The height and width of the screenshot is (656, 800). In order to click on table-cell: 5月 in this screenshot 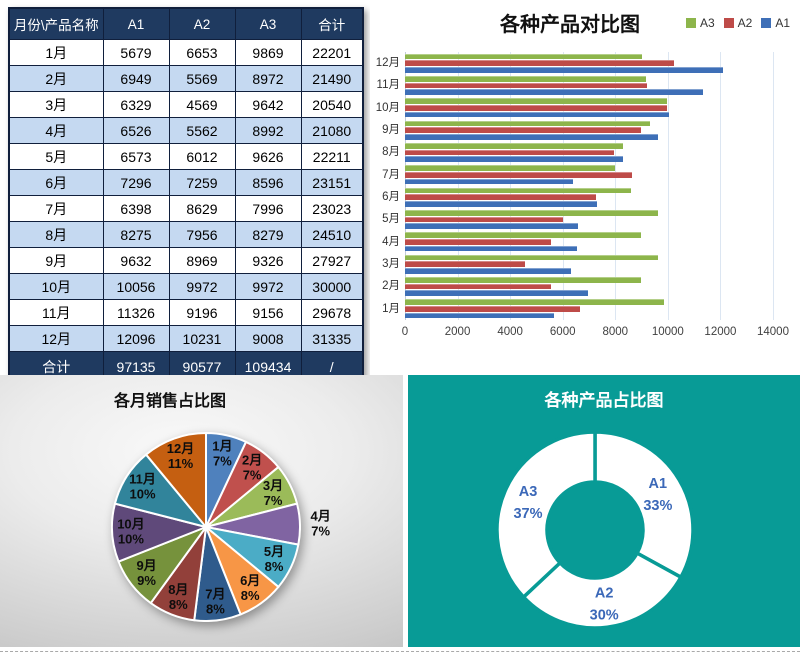, I will do `click(56, 156)`.